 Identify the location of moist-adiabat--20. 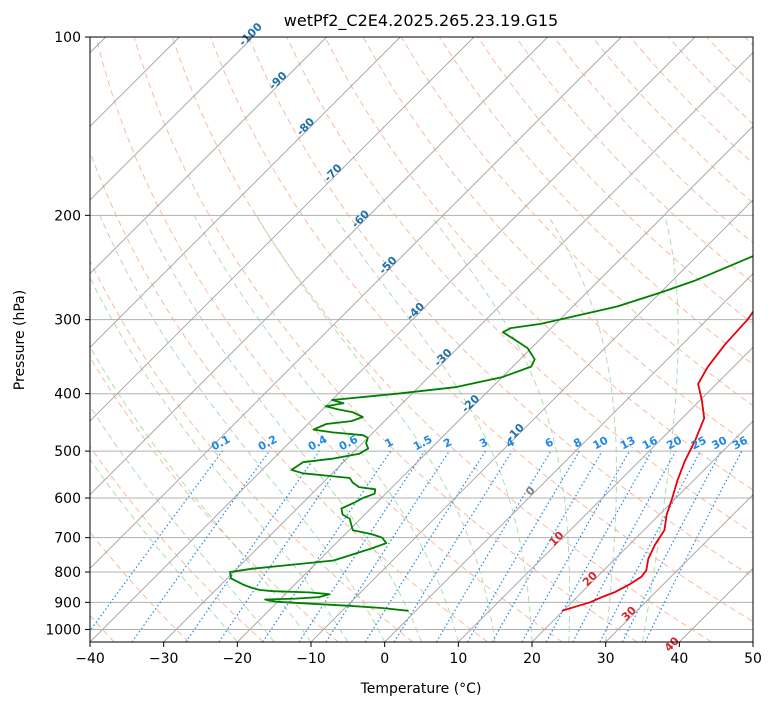
(164, 550).